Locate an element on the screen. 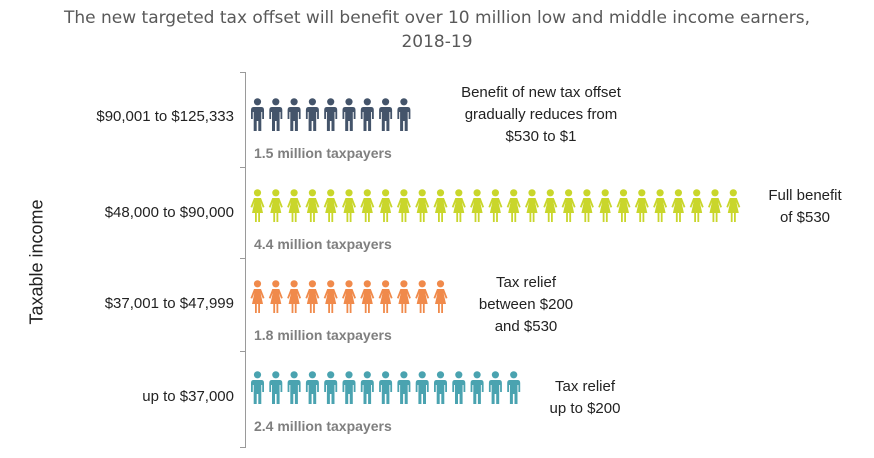  category-label: $90,001 to $125,333 is located at coordinates (165, 116).